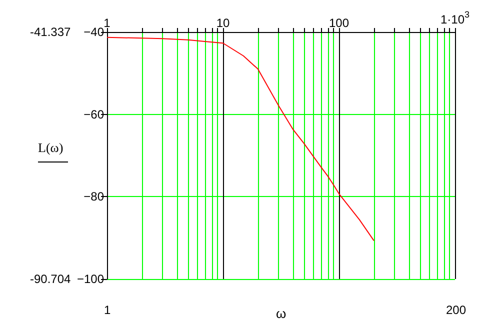 This screenshot has width=479, height=323. What do you see at coordinates (339, 23) in the screenshot?
I see `x-tick-label: 100` at bounding box center [339, 23].